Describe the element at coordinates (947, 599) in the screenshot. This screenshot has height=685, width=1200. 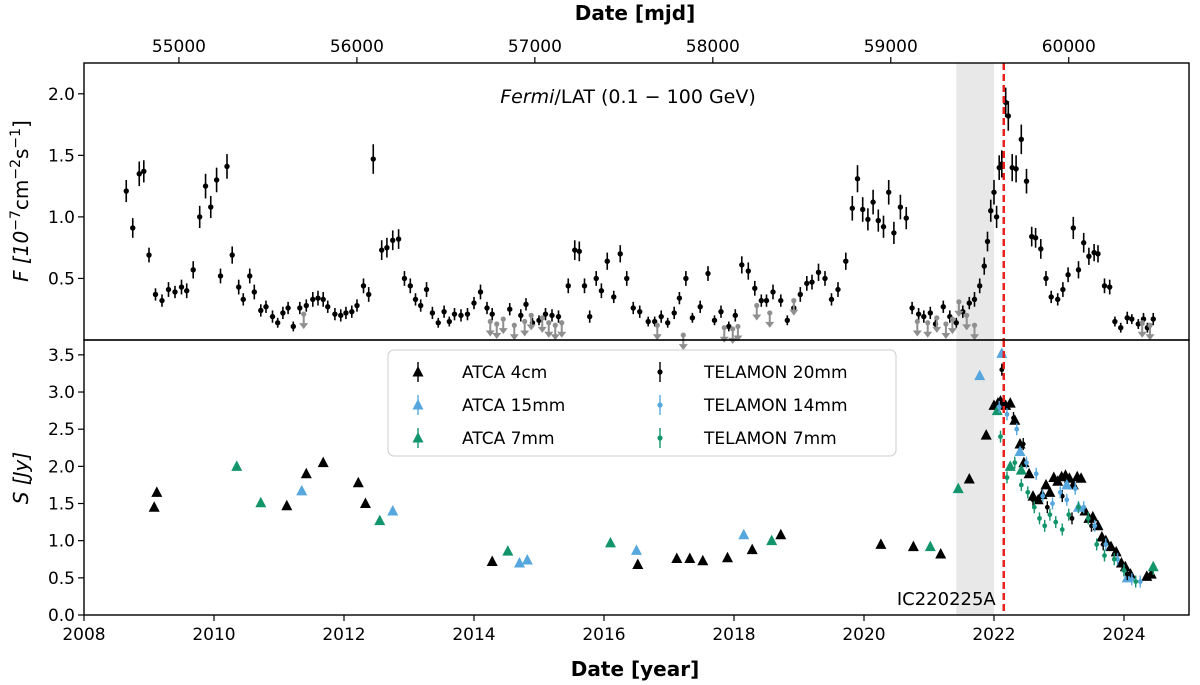
I see `event-label: IC220225A` at that location.